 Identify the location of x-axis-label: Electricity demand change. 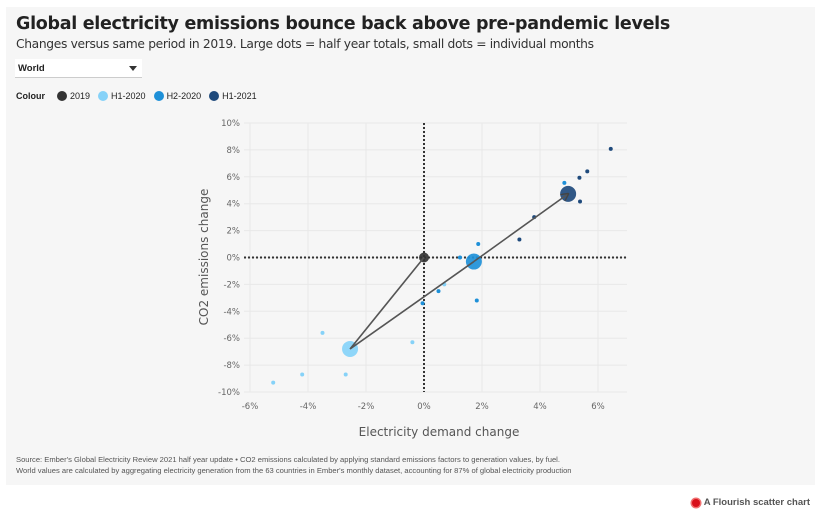
(439, 432).